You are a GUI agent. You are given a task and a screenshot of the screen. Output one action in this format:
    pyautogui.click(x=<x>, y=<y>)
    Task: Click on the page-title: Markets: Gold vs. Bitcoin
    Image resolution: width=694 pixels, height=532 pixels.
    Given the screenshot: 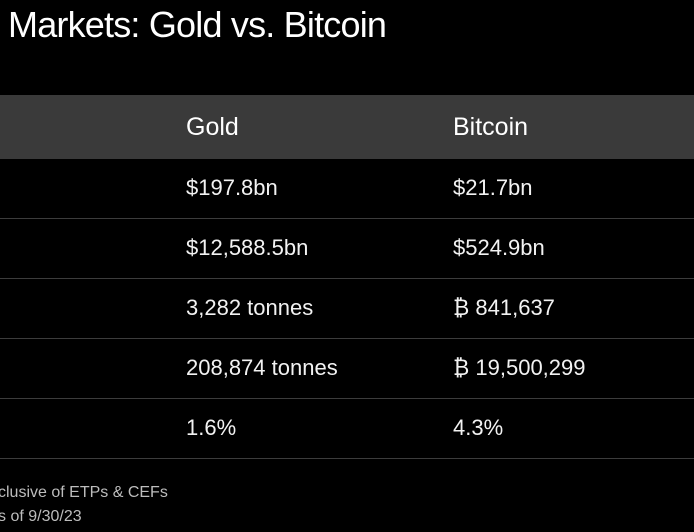 What is the action you would take?
    pyautogui.click(x=197, y=24)
    